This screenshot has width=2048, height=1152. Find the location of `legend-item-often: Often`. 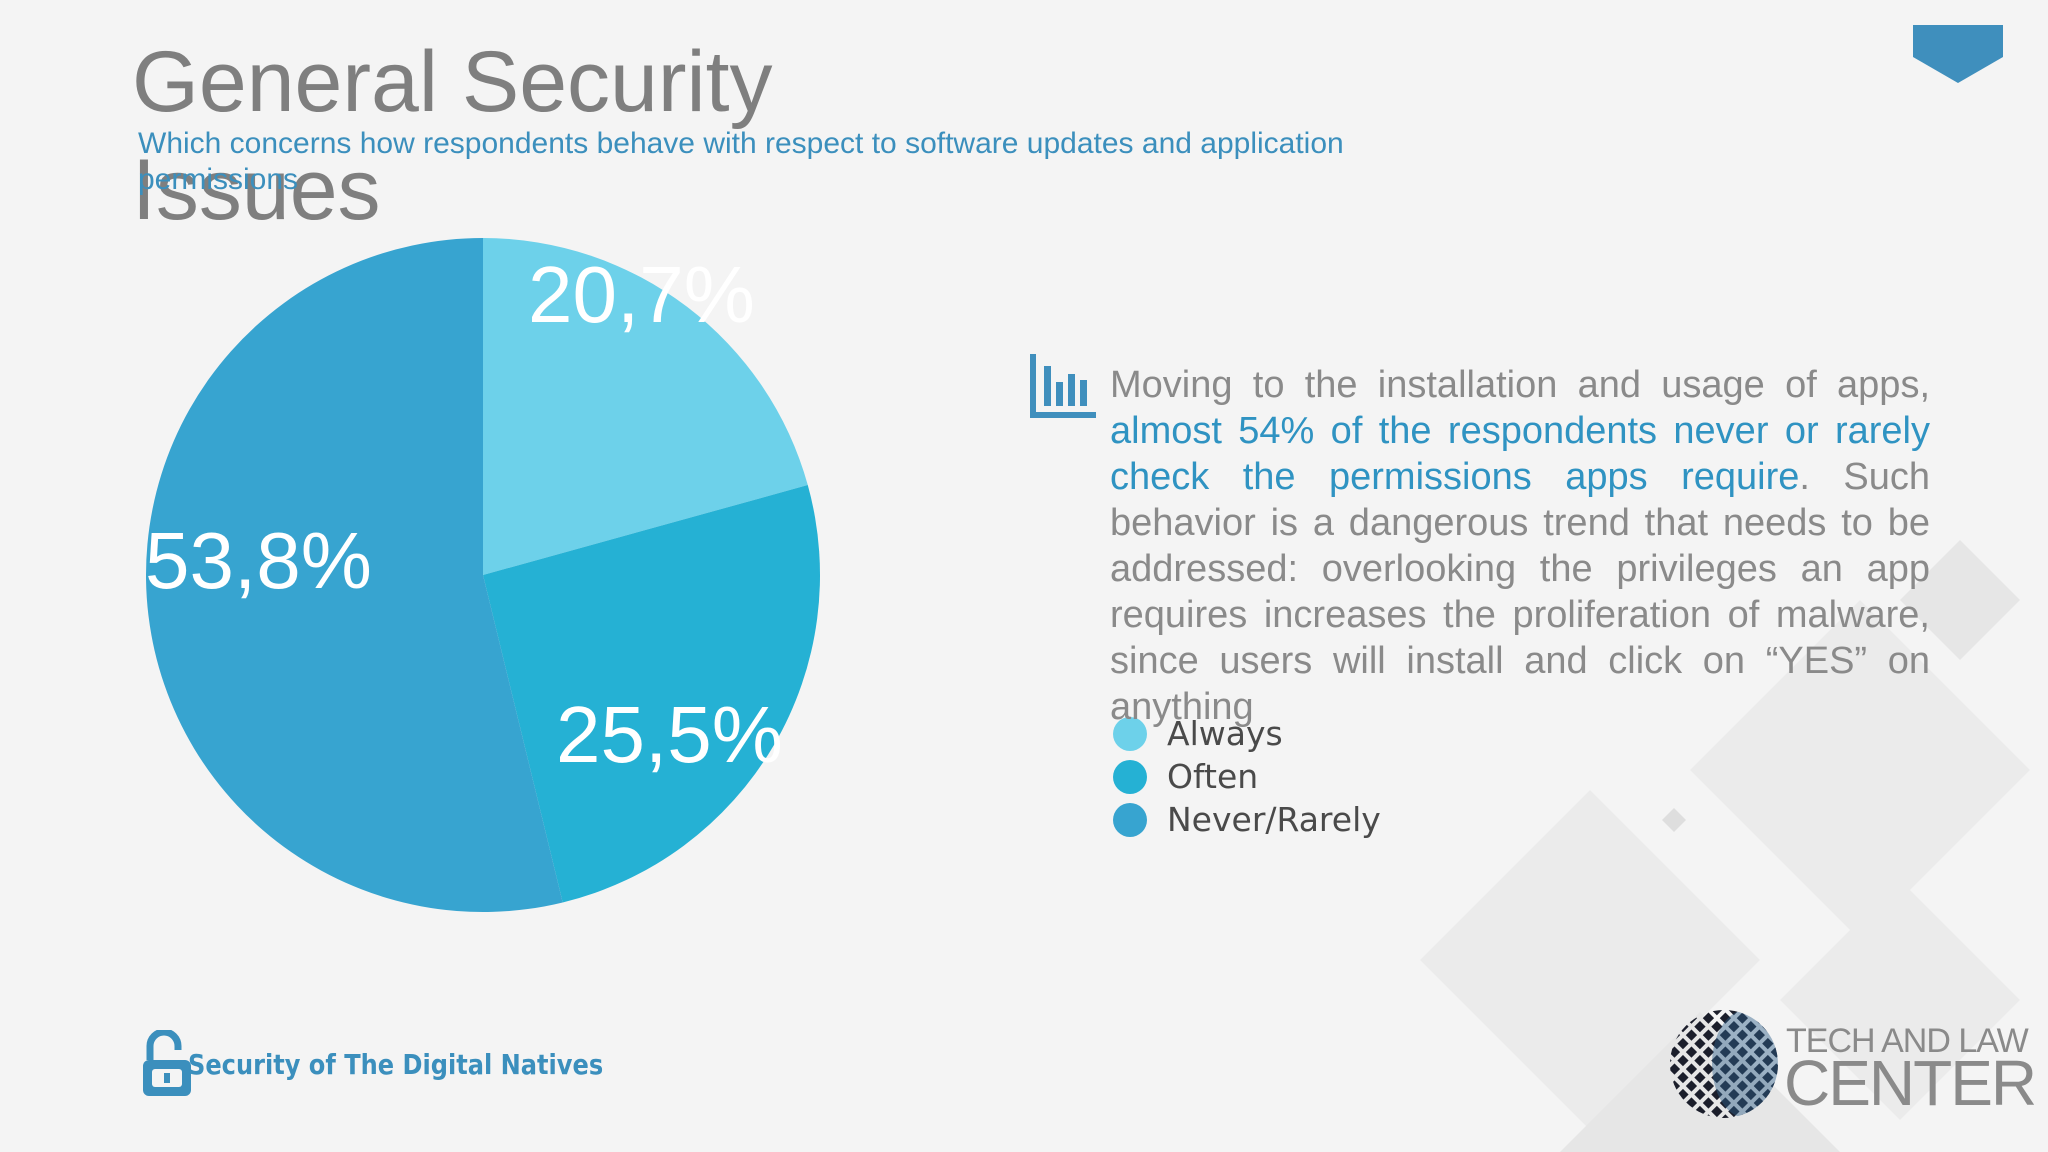

legend-item-often: Often is located at coordinates (1247, 776).